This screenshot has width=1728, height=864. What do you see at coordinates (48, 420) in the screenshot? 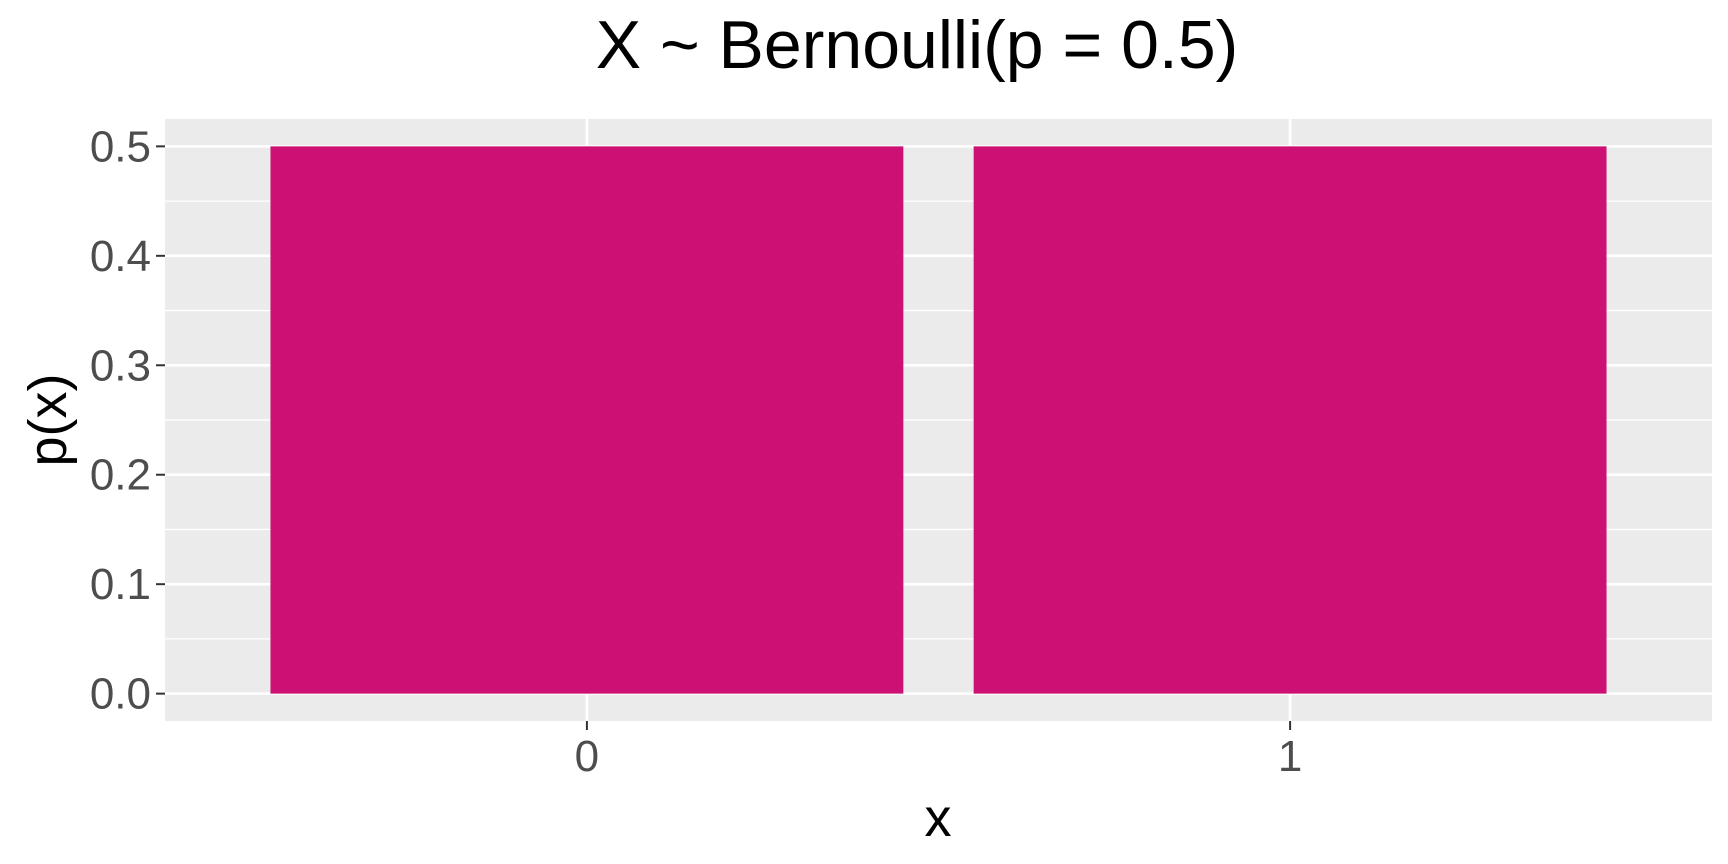
I see `y-axis-title: p(x)` at bounding box center [48, 420].